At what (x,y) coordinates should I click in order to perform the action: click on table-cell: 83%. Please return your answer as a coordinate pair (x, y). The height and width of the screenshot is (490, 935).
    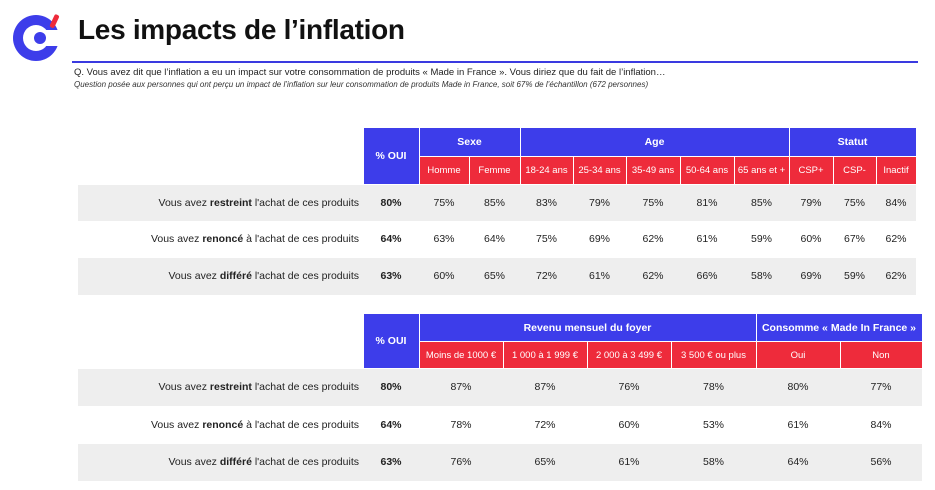
    Looking at the image, I should click on (546, 202).